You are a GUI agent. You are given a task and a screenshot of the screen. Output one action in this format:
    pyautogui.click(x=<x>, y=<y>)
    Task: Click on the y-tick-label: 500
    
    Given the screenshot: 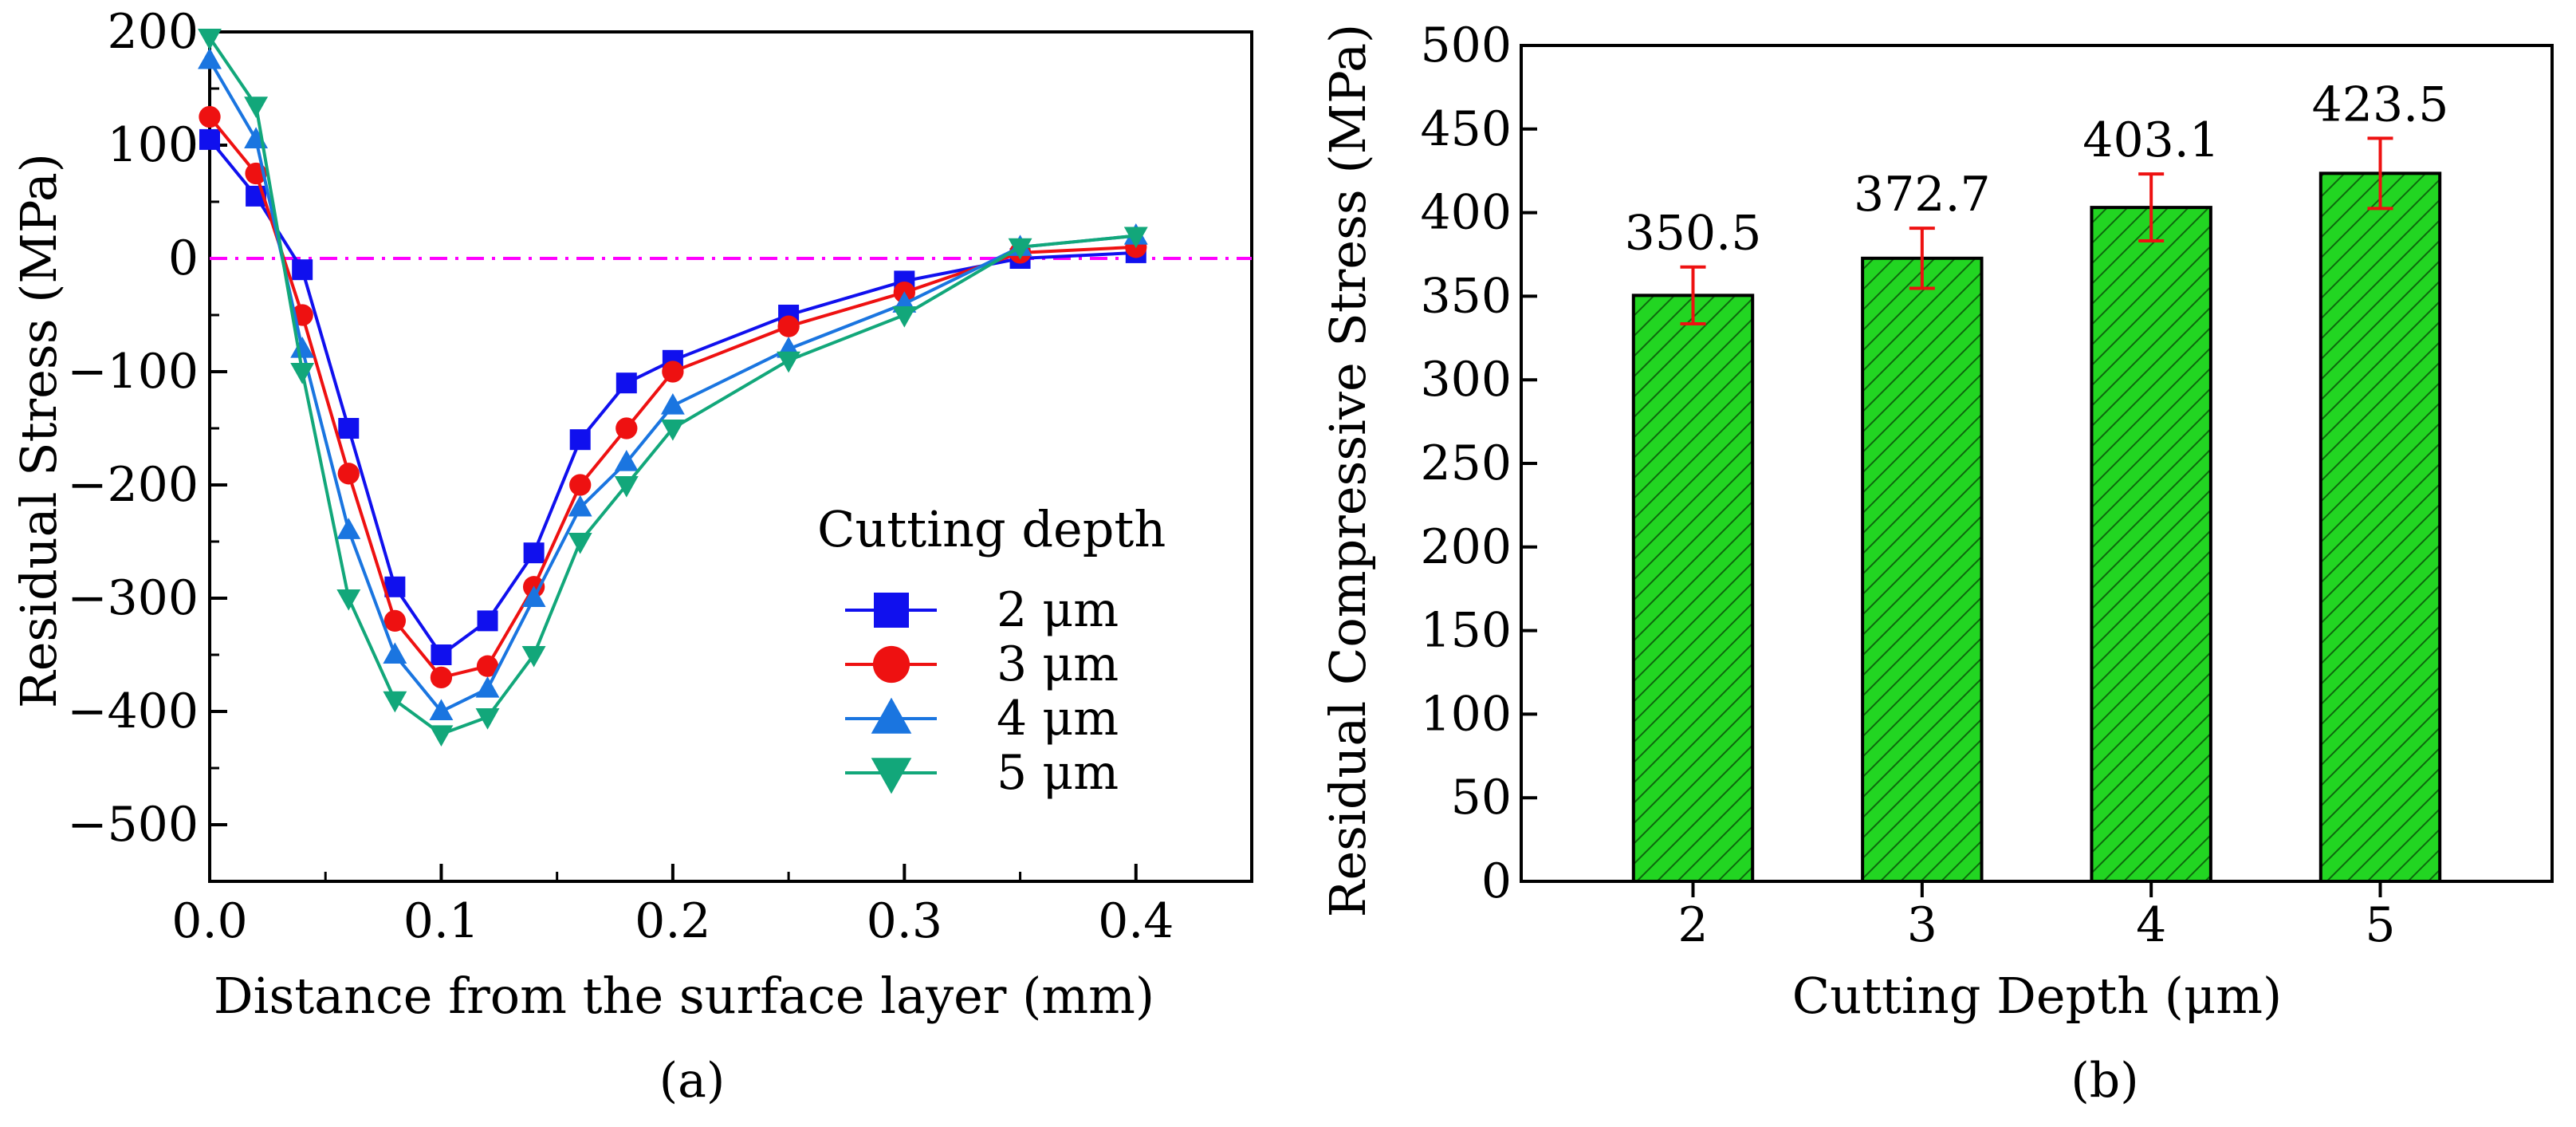 What is the action you would take?
    pyautogui.click(x=1466, y=45)
    